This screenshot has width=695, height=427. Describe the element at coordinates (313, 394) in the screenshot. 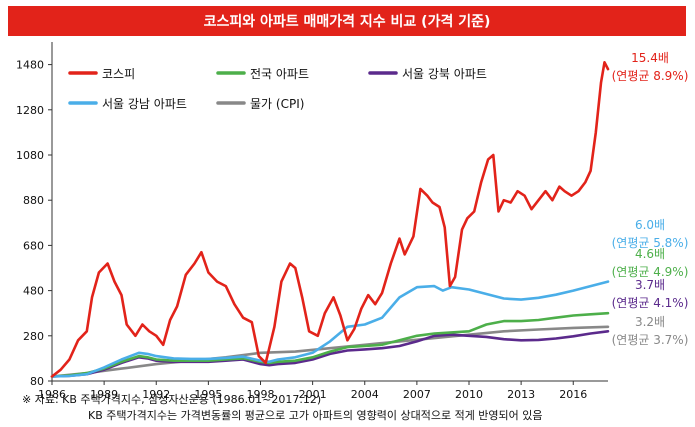

I see `x-tick-label: 2001` at that location.